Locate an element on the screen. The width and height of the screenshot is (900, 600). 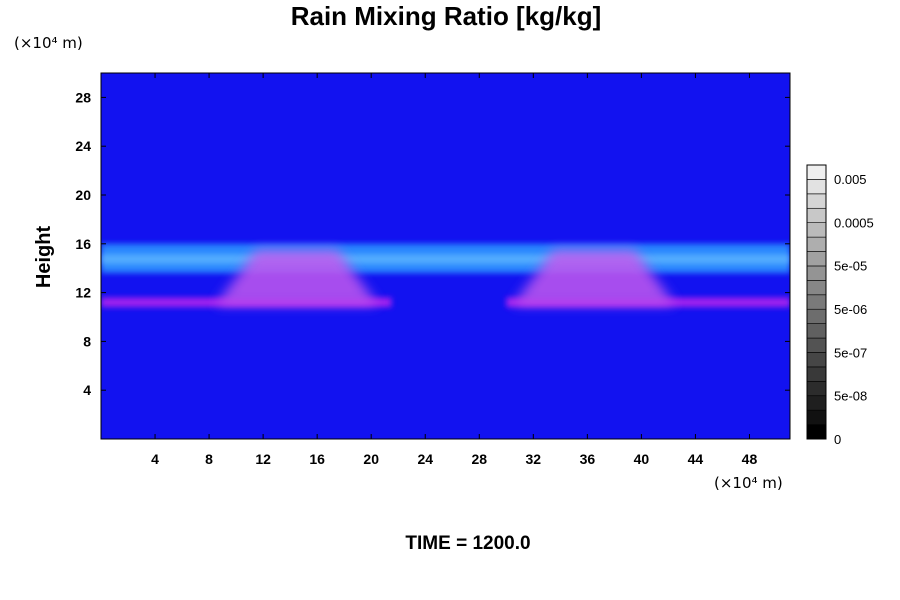
y-tick-label: 4 is located at coordinates (87, 390).